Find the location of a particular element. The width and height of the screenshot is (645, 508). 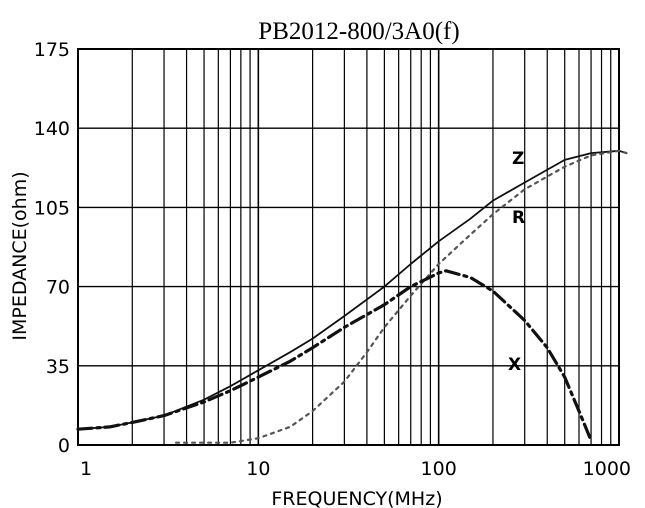

y-tick-label: 105 is located at coordinates (52, 208).